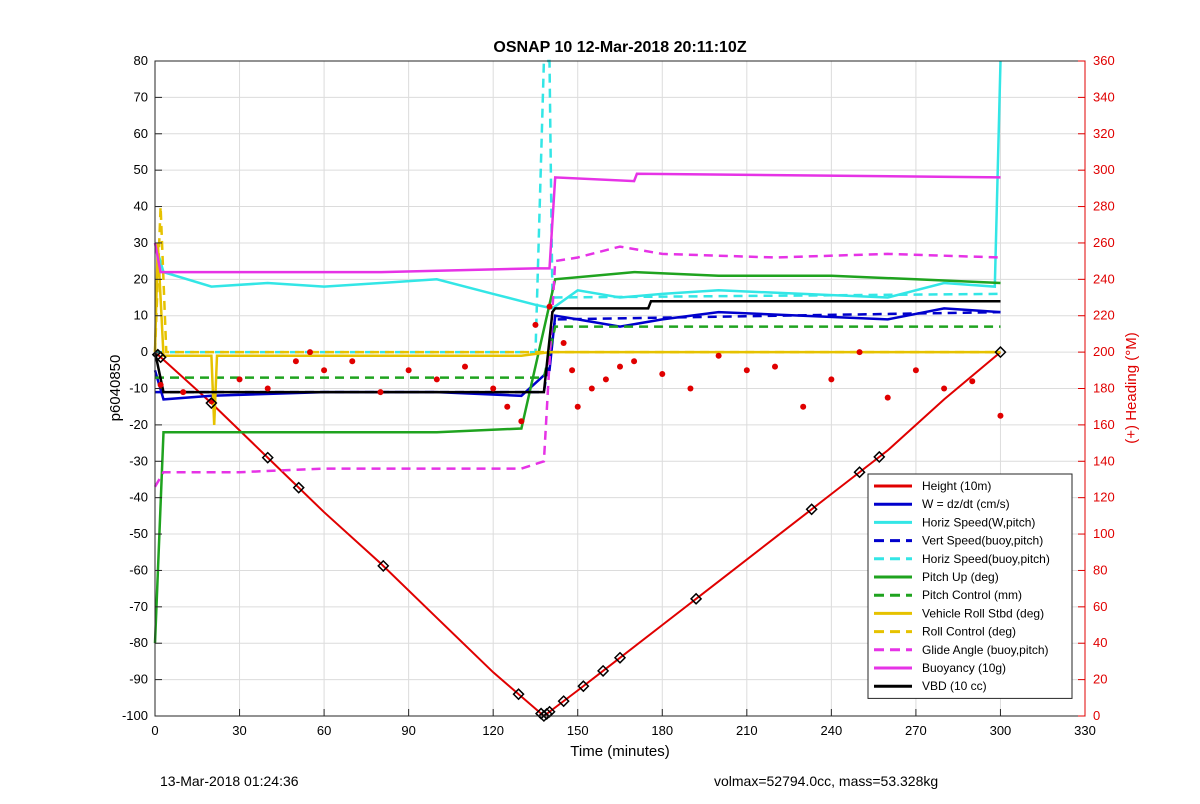 This screenshot has width=1200, height=804. What do you see at coordinates (983, 613) in the screenshot?
I see `legend-entry: Vehicle Roll Stbd (deg)` at bounding box center [983, 613].